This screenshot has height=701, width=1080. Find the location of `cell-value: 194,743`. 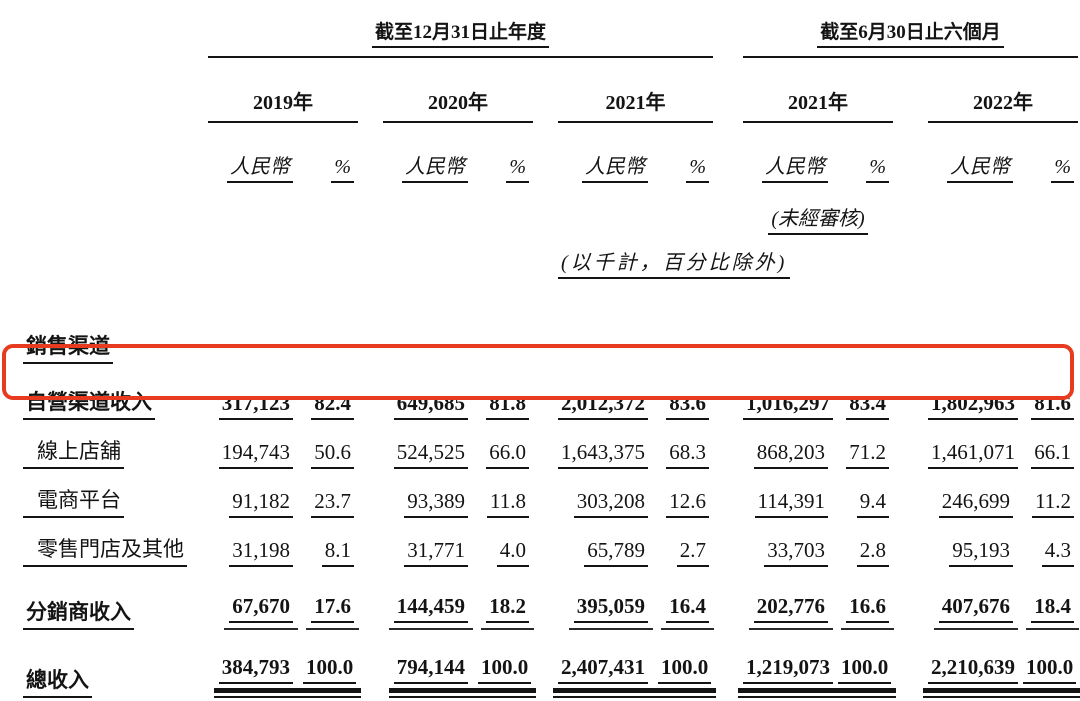

cell-value: 194,743 is located at coordinates (255, 447).